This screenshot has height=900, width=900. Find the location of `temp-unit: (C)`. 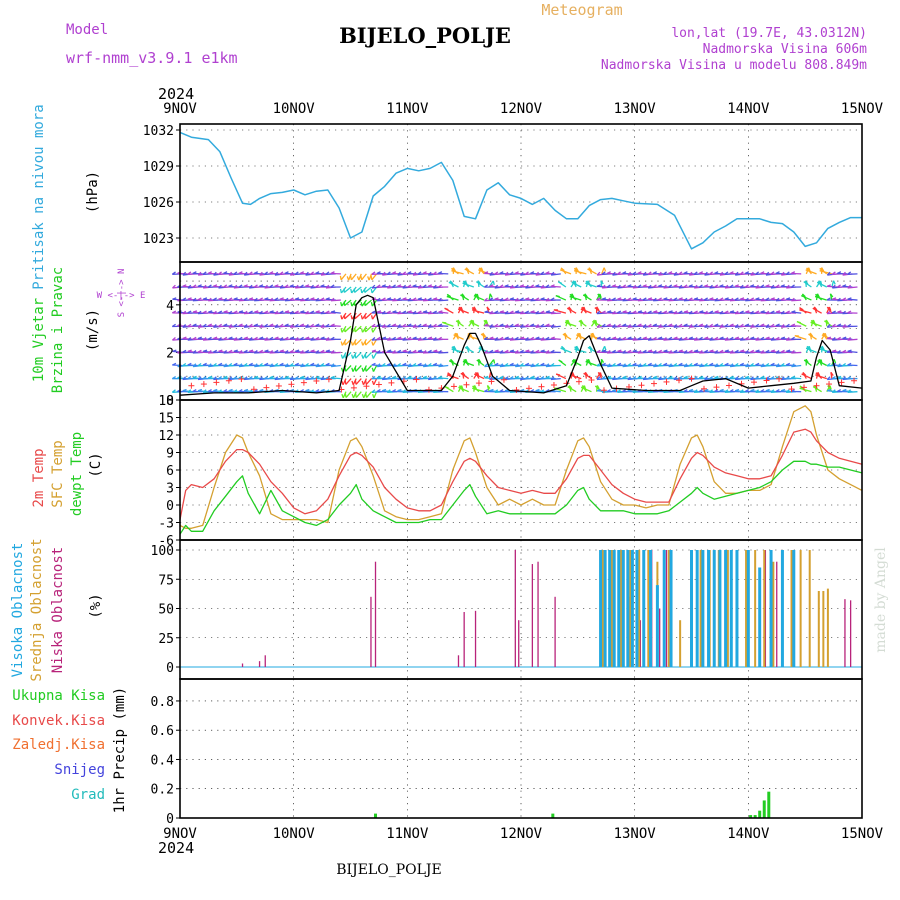

temp-unit: (C) is located at coordinates (96, 464).